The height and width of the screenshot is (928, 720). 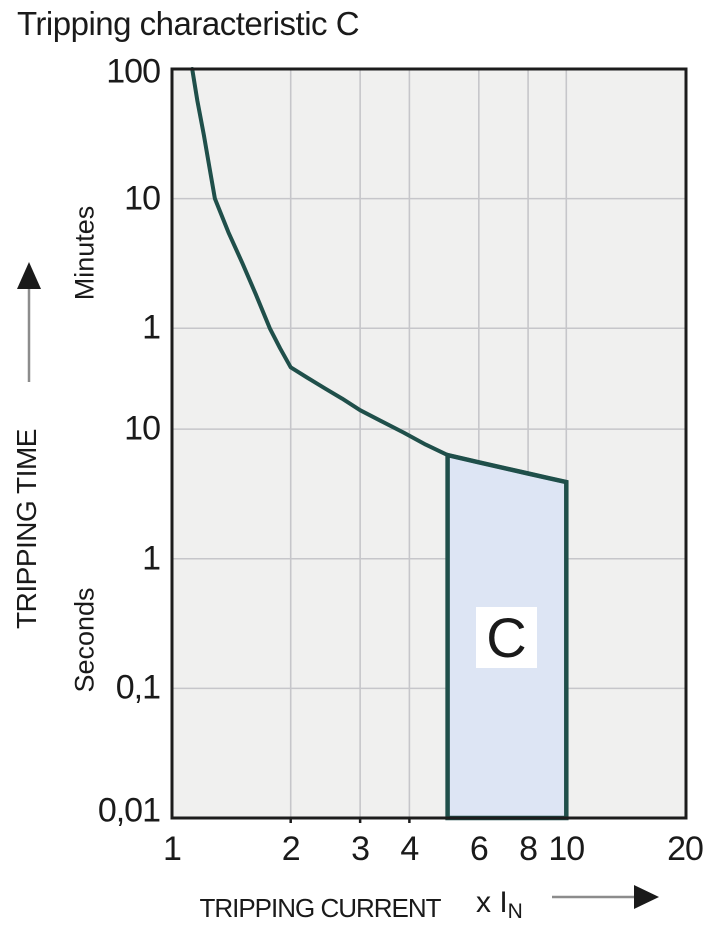 What do you see at coordinates (360, 849) in the screenshot?
I see `x-tick-label: 3` at bounding box center [360, 849].